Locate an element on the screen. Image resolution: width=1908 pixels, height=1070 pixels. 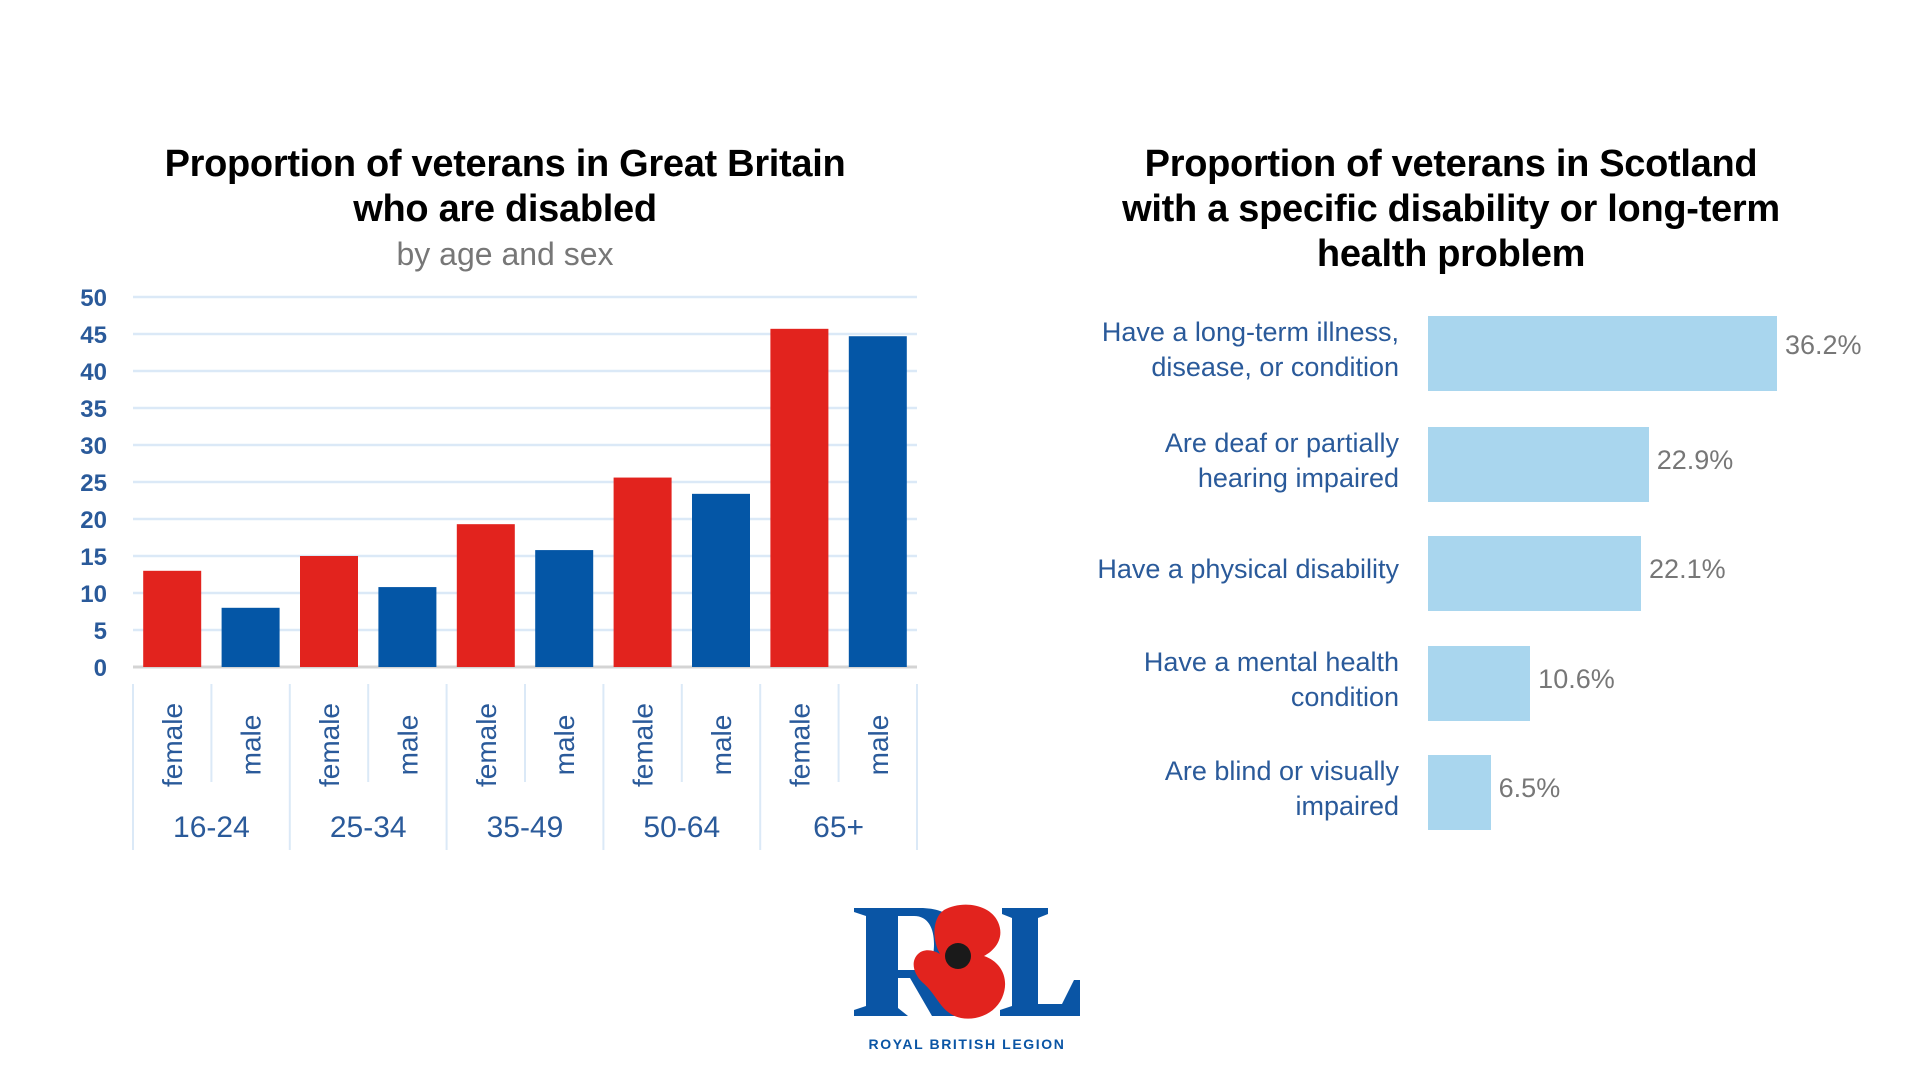
y-tick-label: 10 is located at coordinates (93, 594).